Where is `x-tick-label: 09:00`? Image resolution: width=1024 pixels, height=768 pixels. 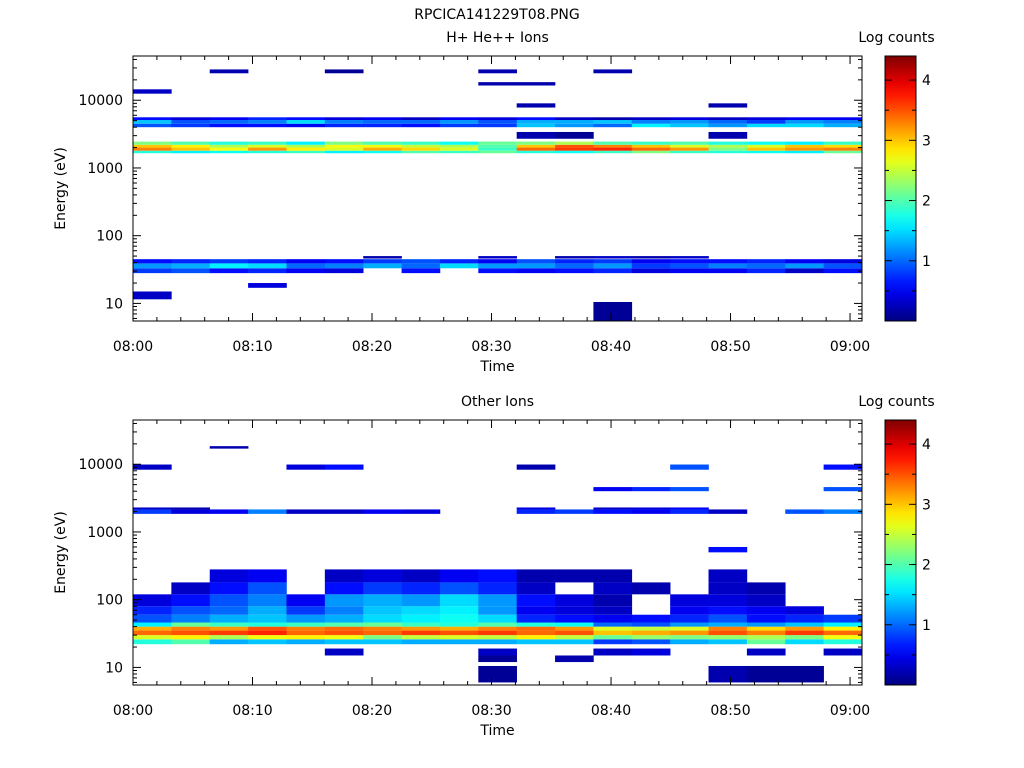
x-tick-label: 09:00 is located at coordinates (850, 711).